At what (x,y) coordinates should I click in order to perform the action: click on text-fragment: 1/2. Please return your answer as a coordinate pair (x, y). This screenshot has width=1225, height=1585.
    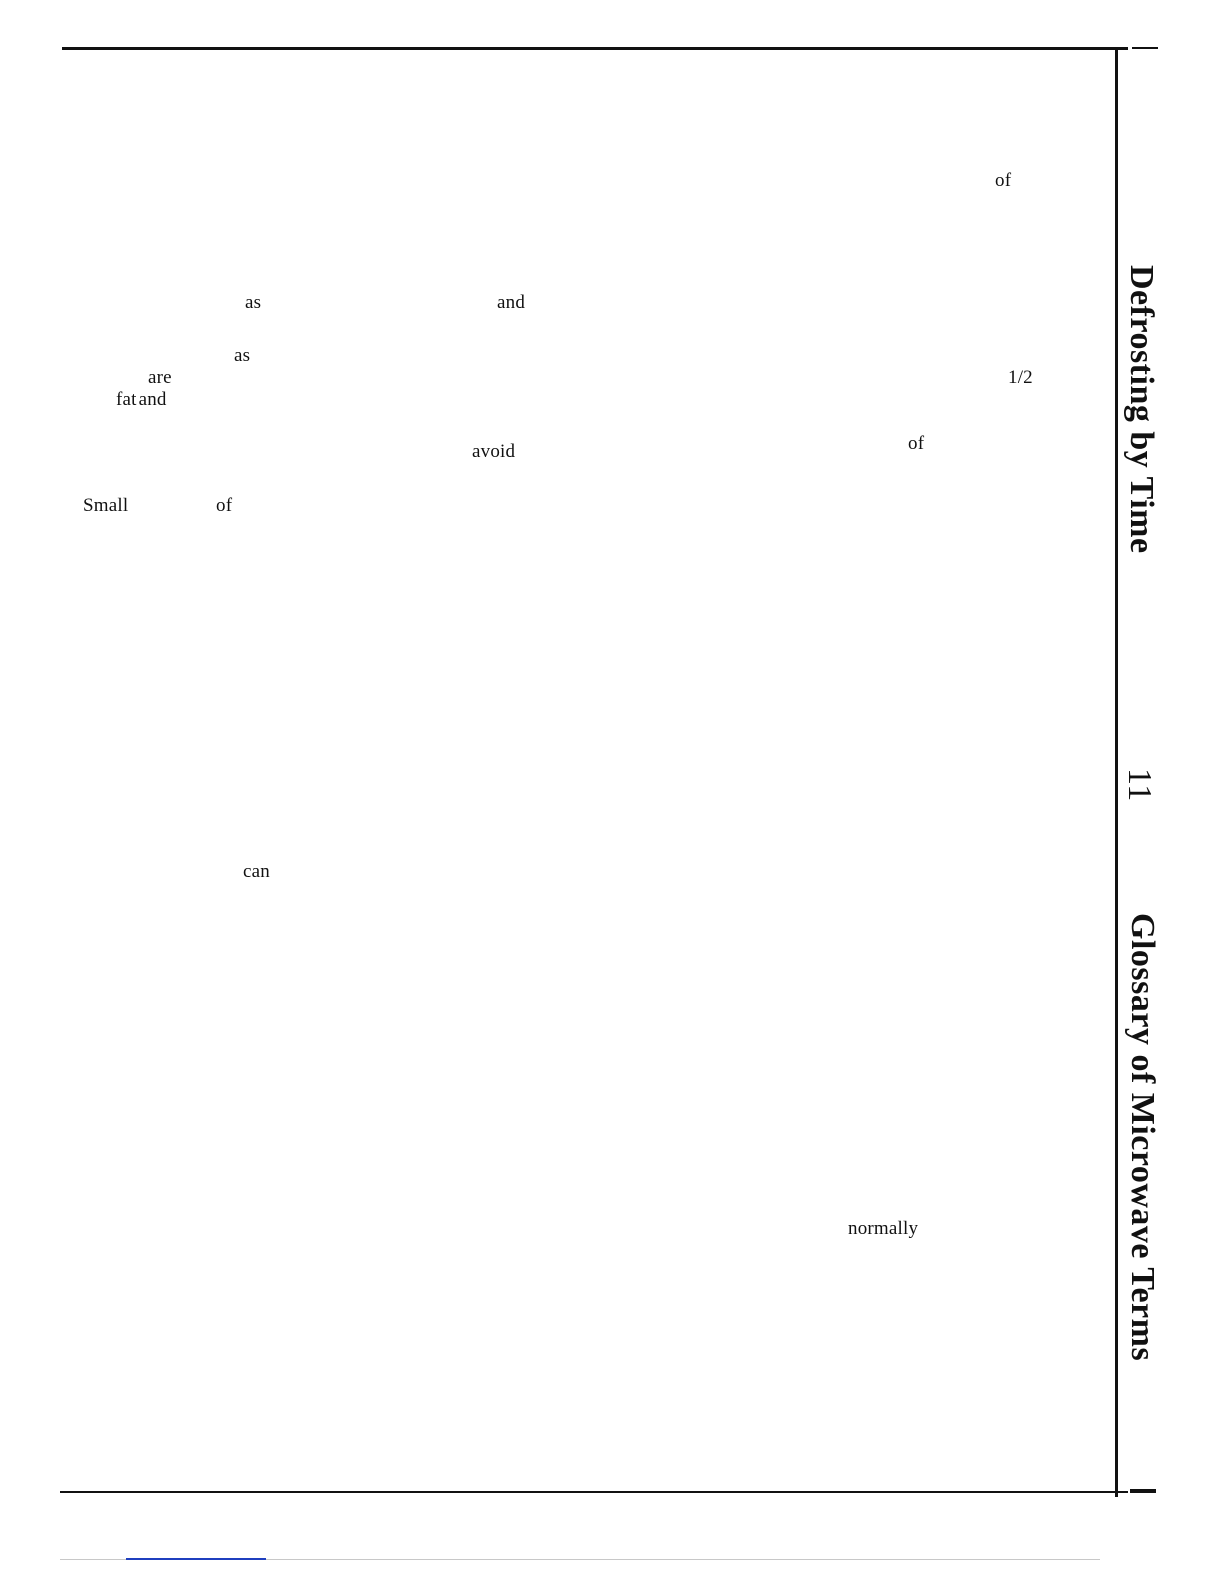
    Looking at the image, I should click on (1020, 377).